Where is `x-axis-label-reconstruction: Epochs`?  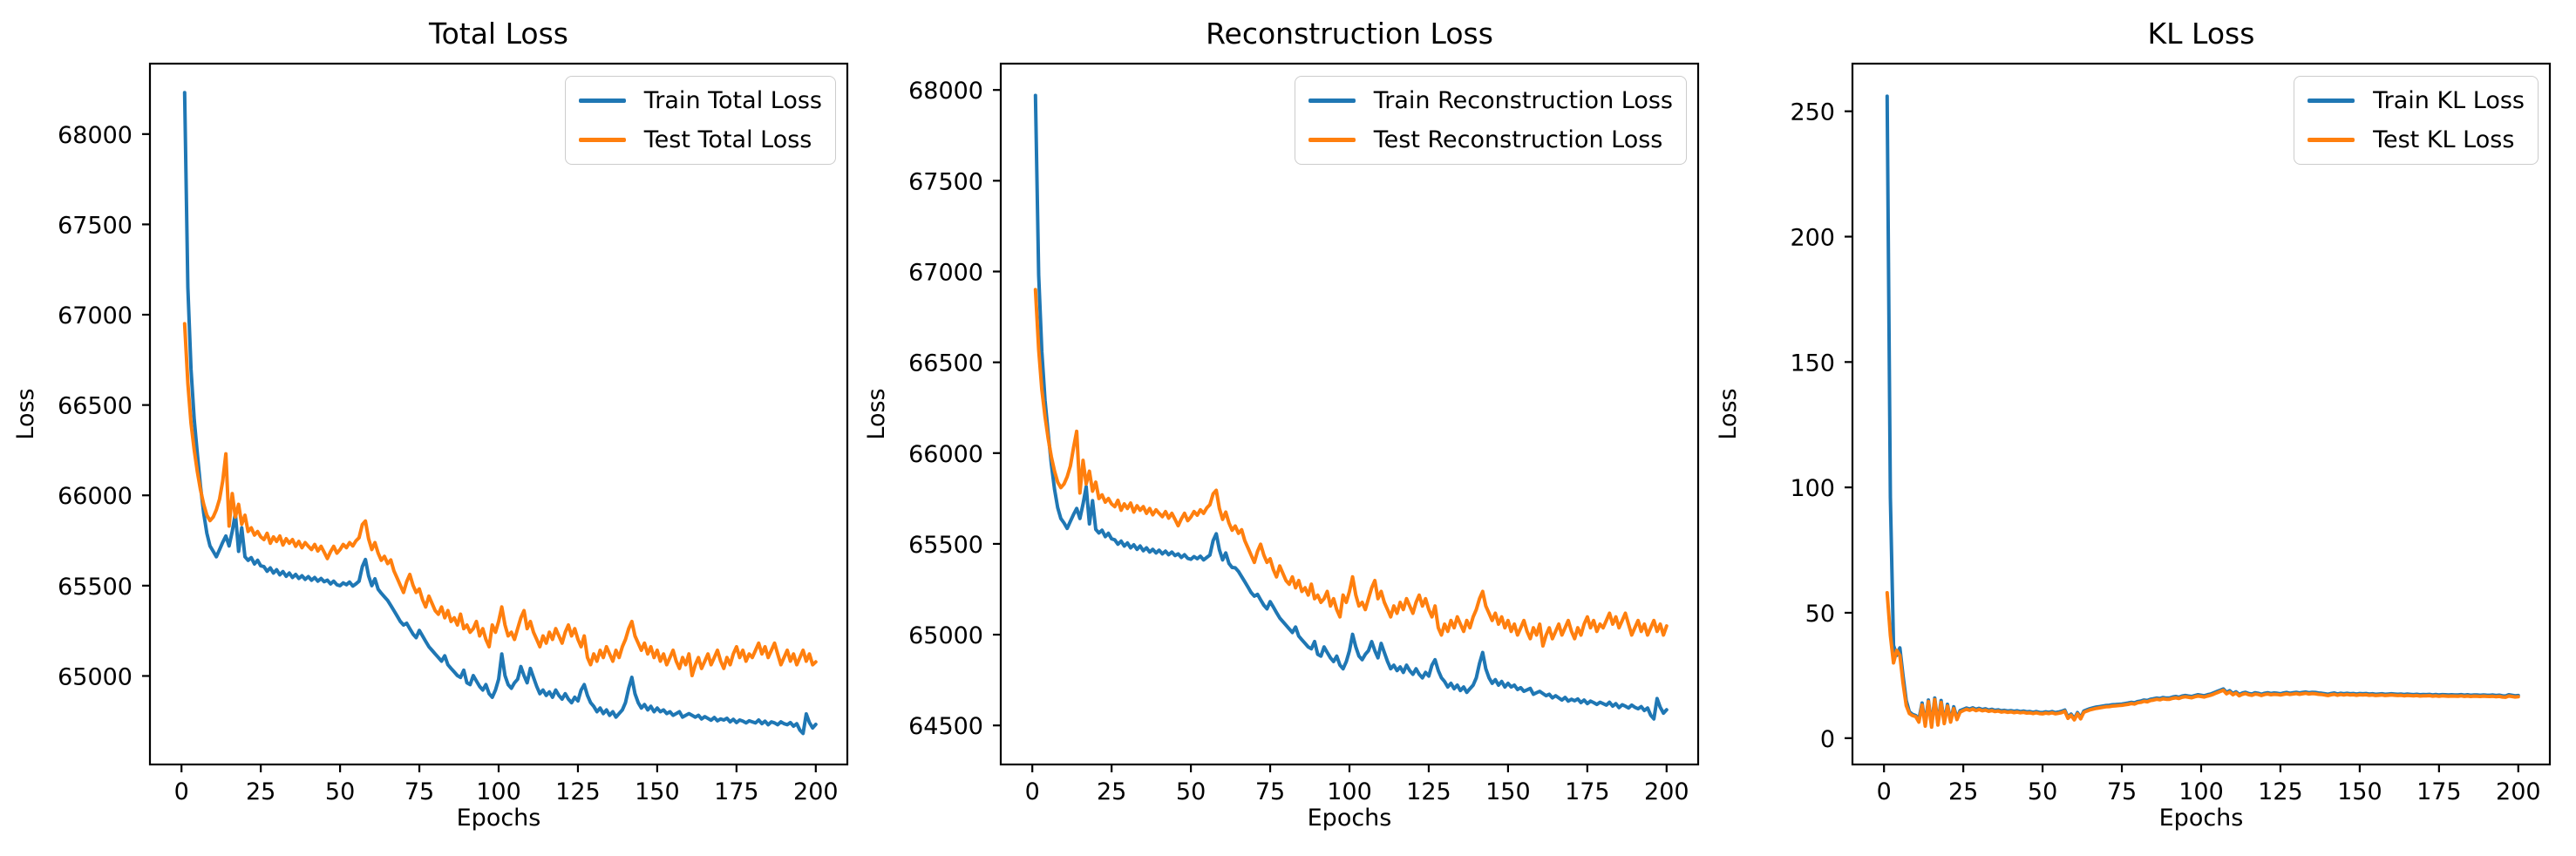 x-axis-label-reconstruction: Epochs is located at coordinates (1350, 818).